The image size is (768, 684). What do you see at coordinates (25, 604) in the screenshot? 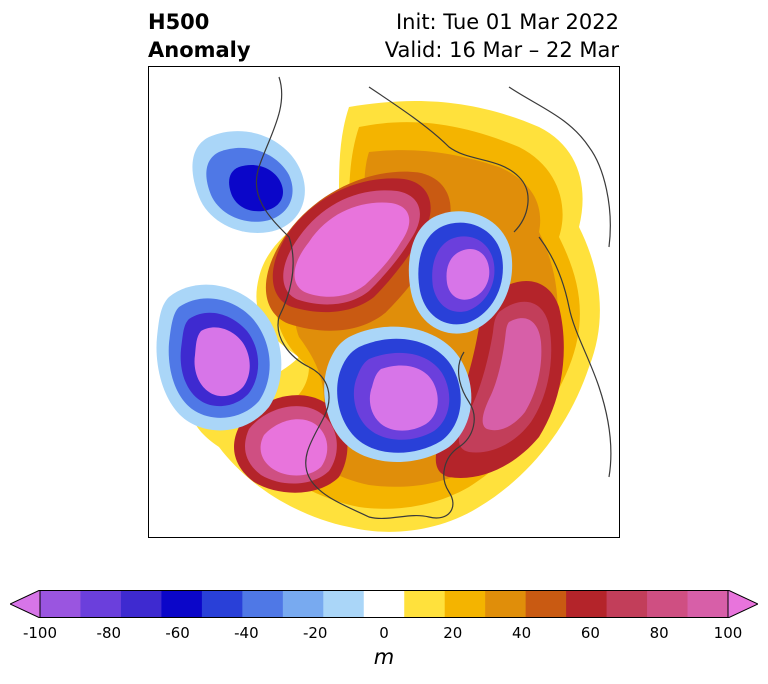
I see `colorbar-extend-under` at bounding box center [25, 604].